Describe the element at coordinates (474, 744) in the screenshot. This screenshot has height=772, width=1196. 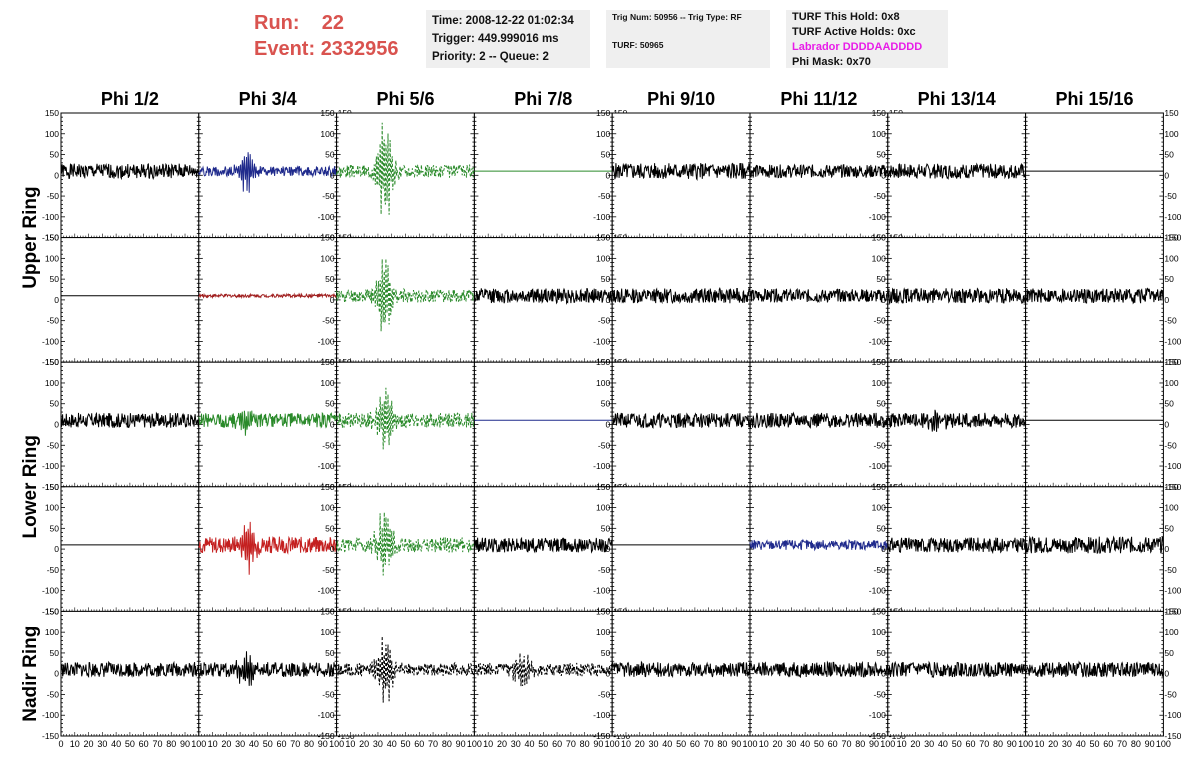
I see `x-tick-label: 100` at that location.